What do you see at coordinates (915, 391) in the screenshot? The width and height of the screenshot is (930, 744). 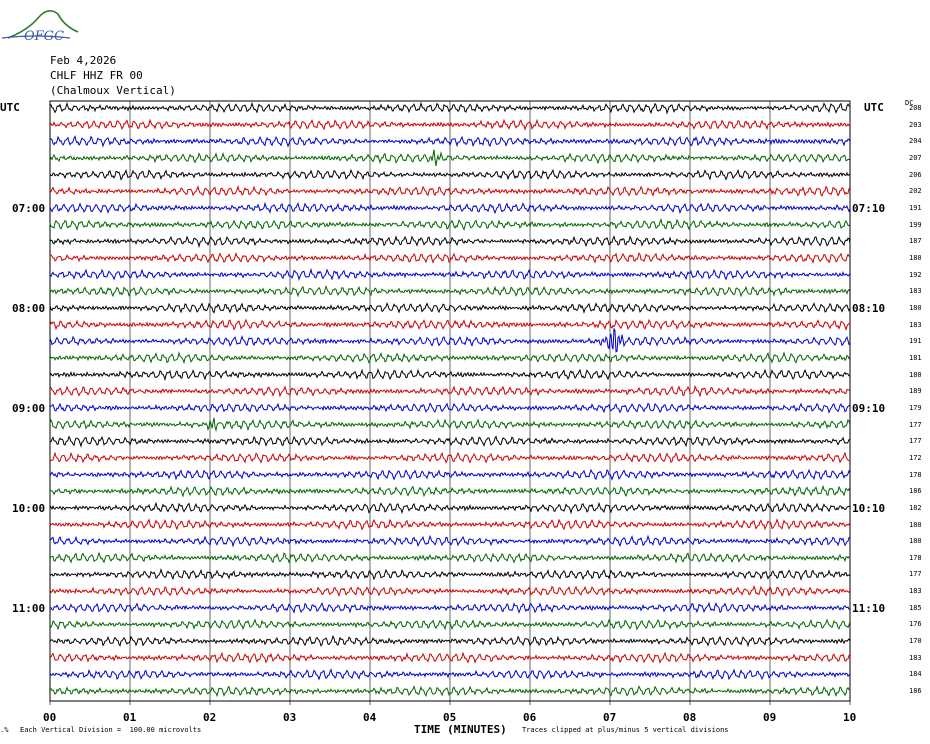 I see `dc-offset-value: 189` at bounding box center [915, 391].